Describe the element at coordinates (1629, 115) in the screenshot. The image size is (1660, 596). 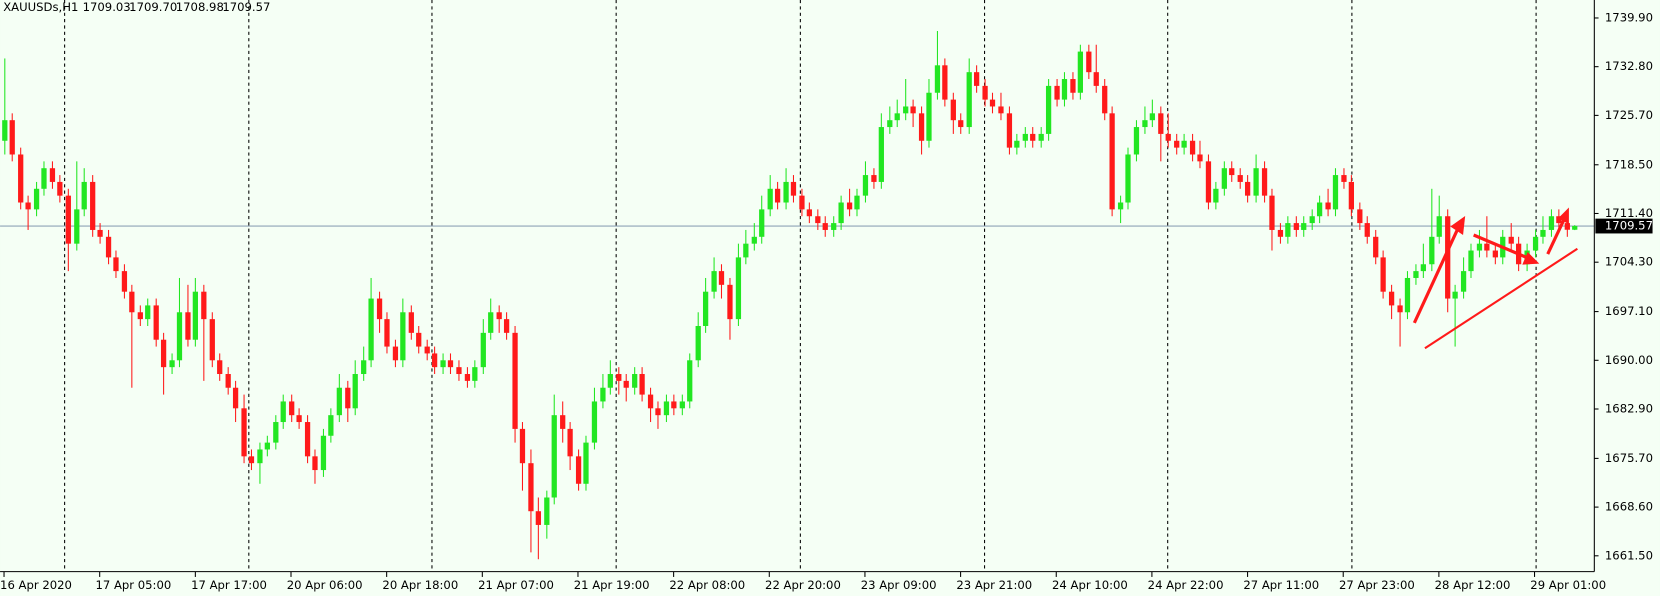
I see `y-tick-label: 1725.70` at that location.